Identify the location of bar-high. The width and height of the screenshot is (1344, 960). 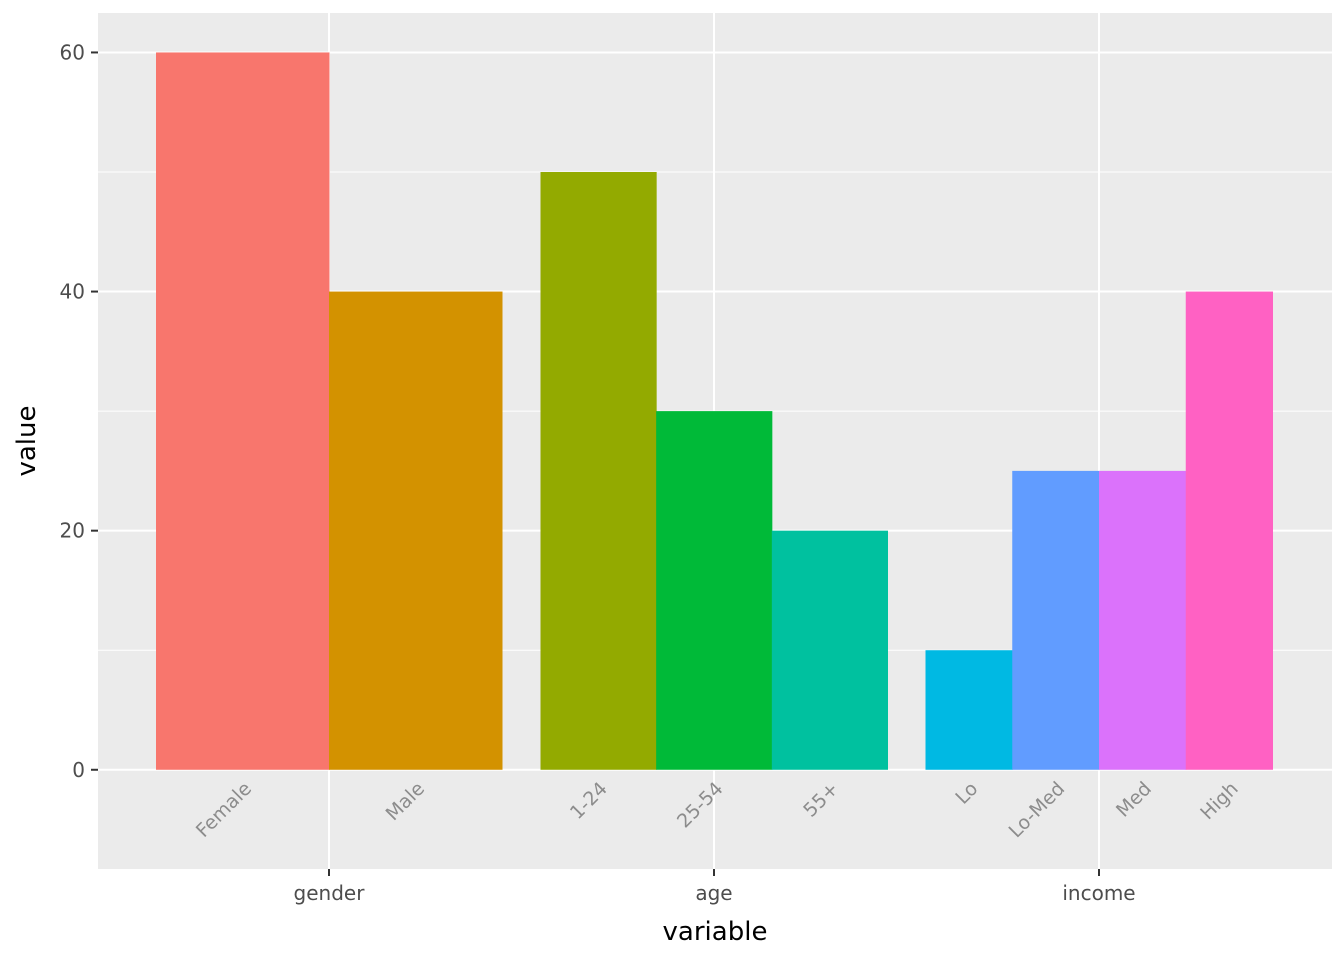
(1229, 530).